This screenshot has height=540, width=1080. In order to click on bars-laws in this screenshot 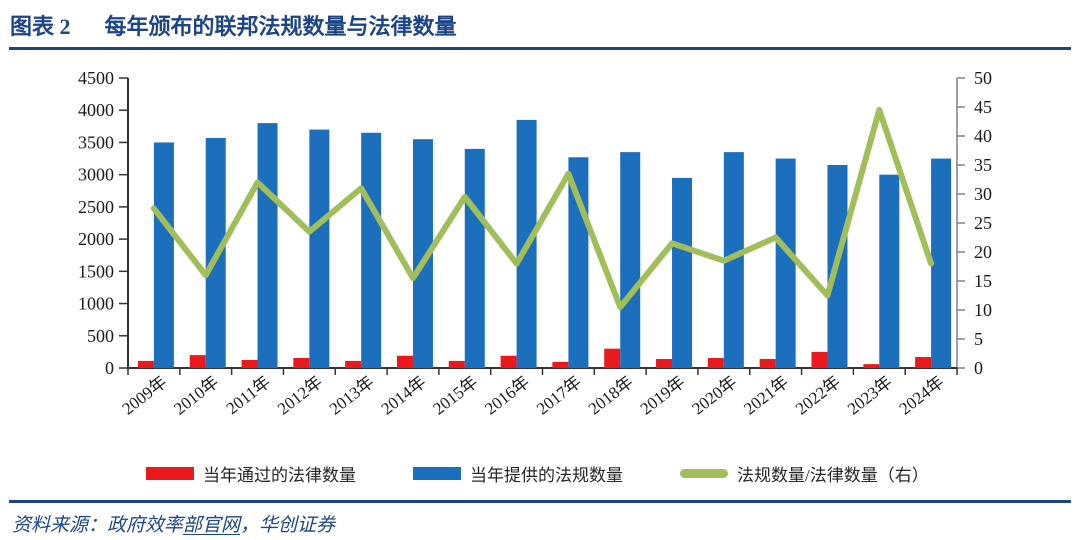, I will do `click(534, 358)`.